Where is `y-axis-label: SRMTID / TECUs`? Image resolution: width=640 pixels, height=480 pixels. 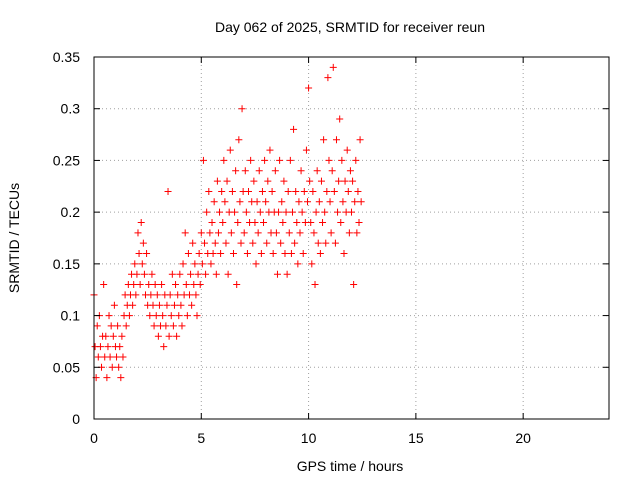
y-axis-label: SRMTID / TECUs is located at coordinates (14, 238).